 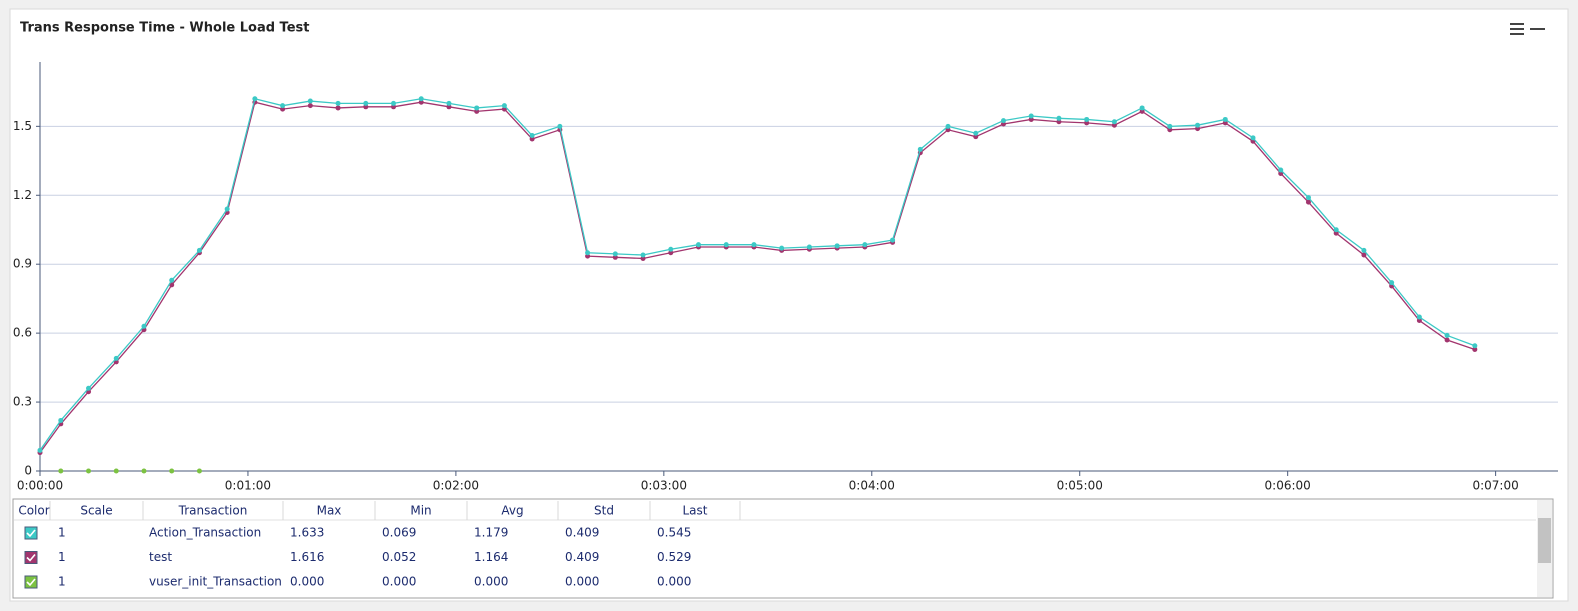 What do you see at coordinates (664, 486) in the screenshot?
I see `x-tick-label: 0:03:00` at bounding box center [664, 486].